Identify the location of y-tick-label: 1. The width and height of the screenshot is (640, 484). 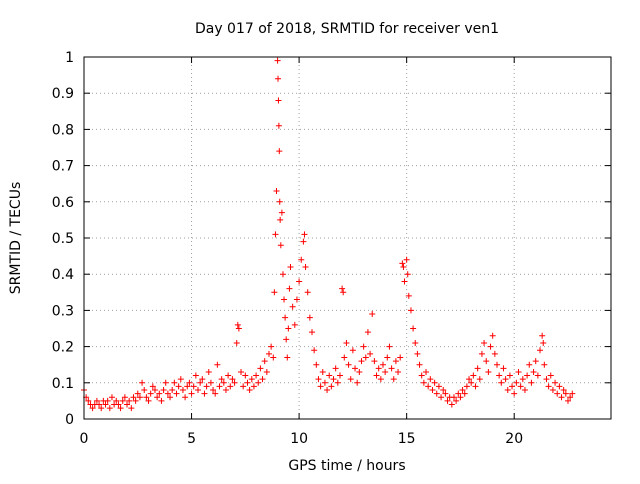
(69, 58).